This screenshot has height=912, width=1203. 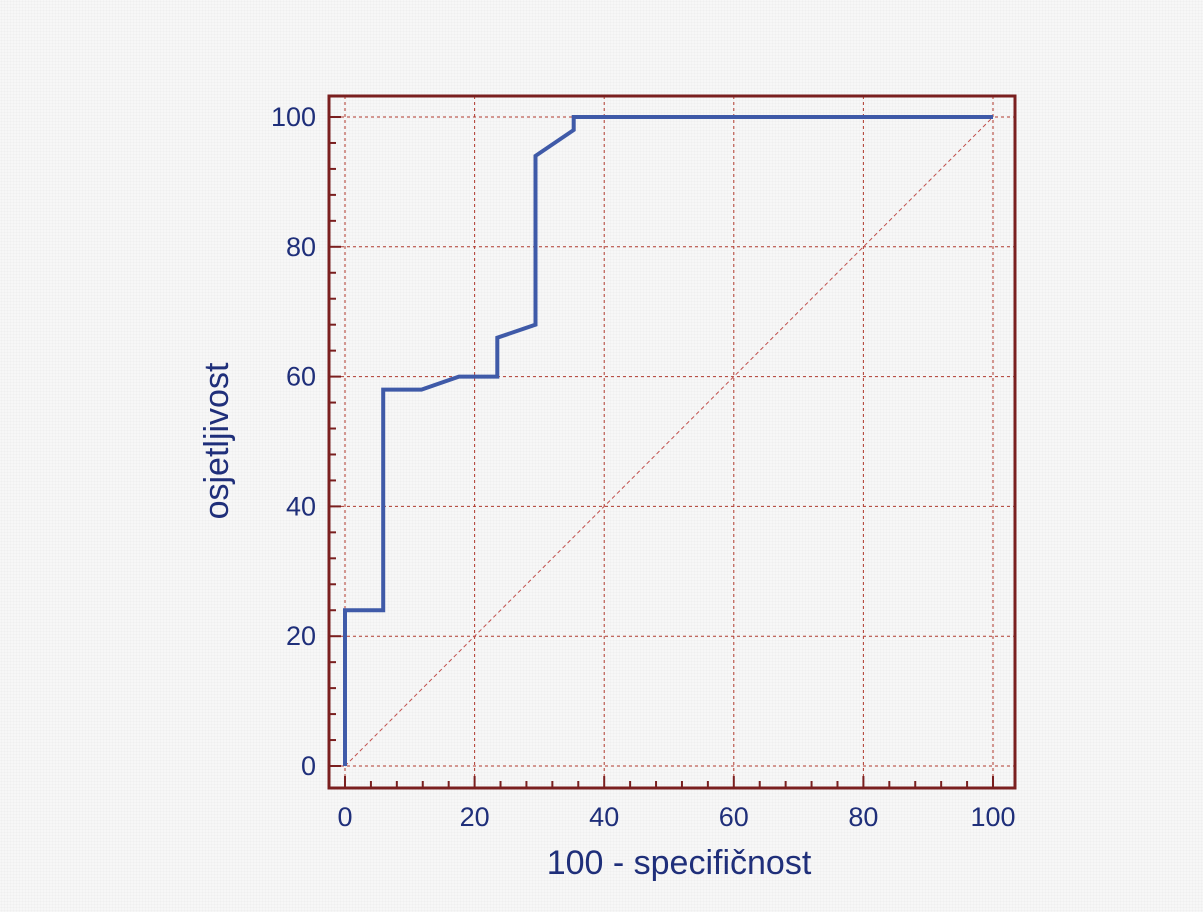 What do you see at coordinates (734, 817) in the screenshot?
I see `x-tick-label: 60` at bounding box center [734, 817].